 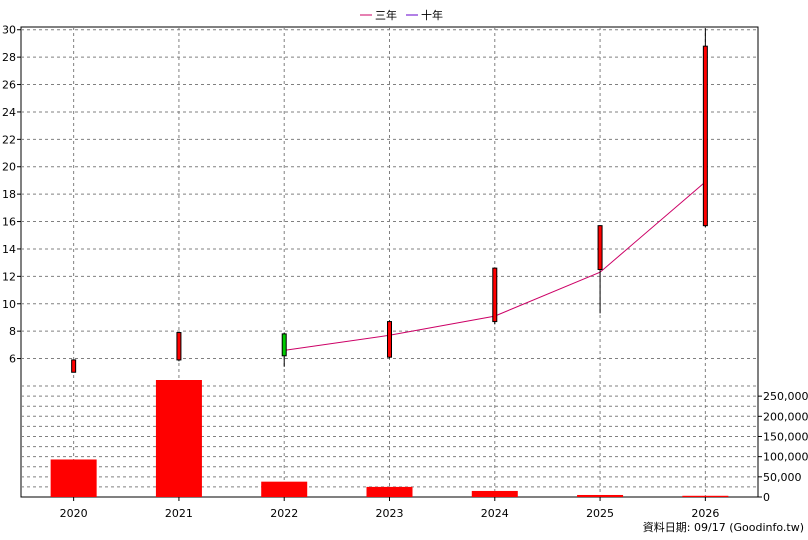 What do you see at coordinates (9, 30) in the screenshot?
I see `price-tick-label: 30` at bounding box center [9, 30].